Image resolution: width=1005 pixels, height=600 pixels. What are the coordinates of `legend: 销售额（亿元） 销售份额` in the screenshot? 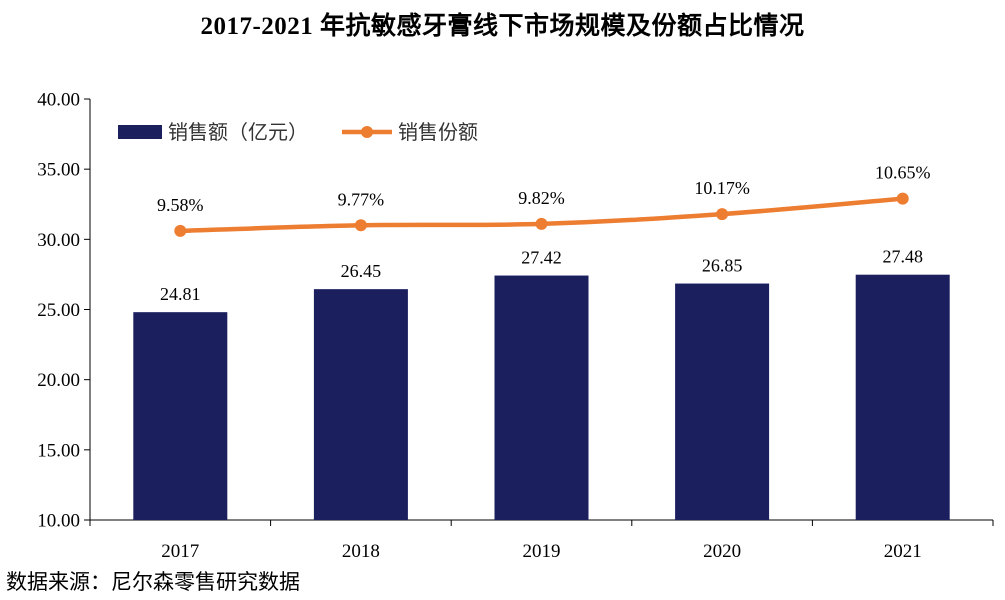 It's located at (298, 132).